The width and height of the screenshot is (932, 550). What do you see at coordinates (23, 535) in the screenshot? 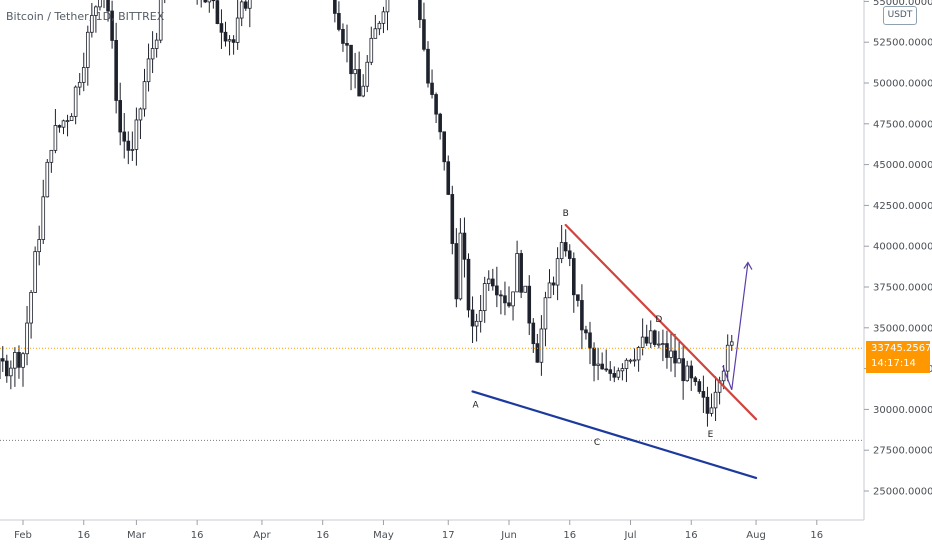
I see `time-tick-label: Feb` at bounding box center [23, 535].